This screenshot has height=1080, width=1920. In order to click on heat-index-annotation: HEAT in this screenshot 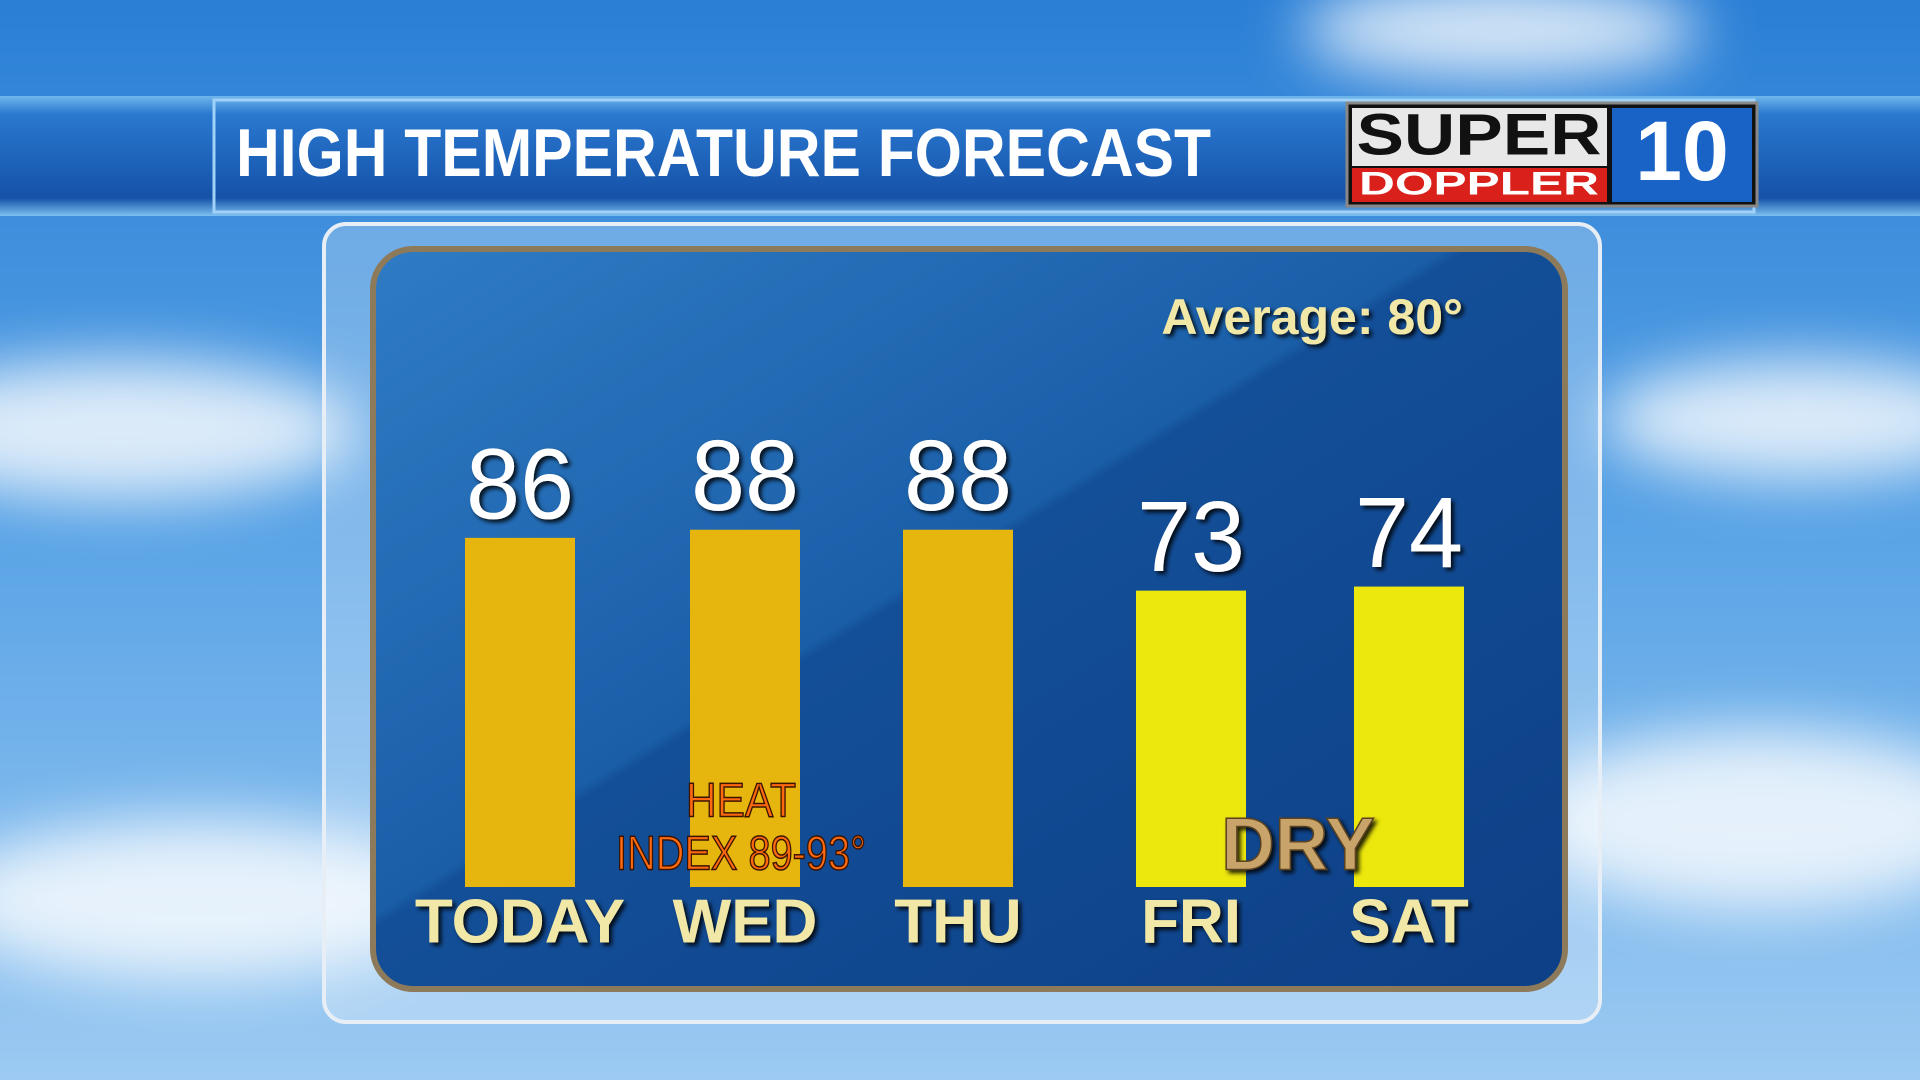, I will do `click(741, 801)`.